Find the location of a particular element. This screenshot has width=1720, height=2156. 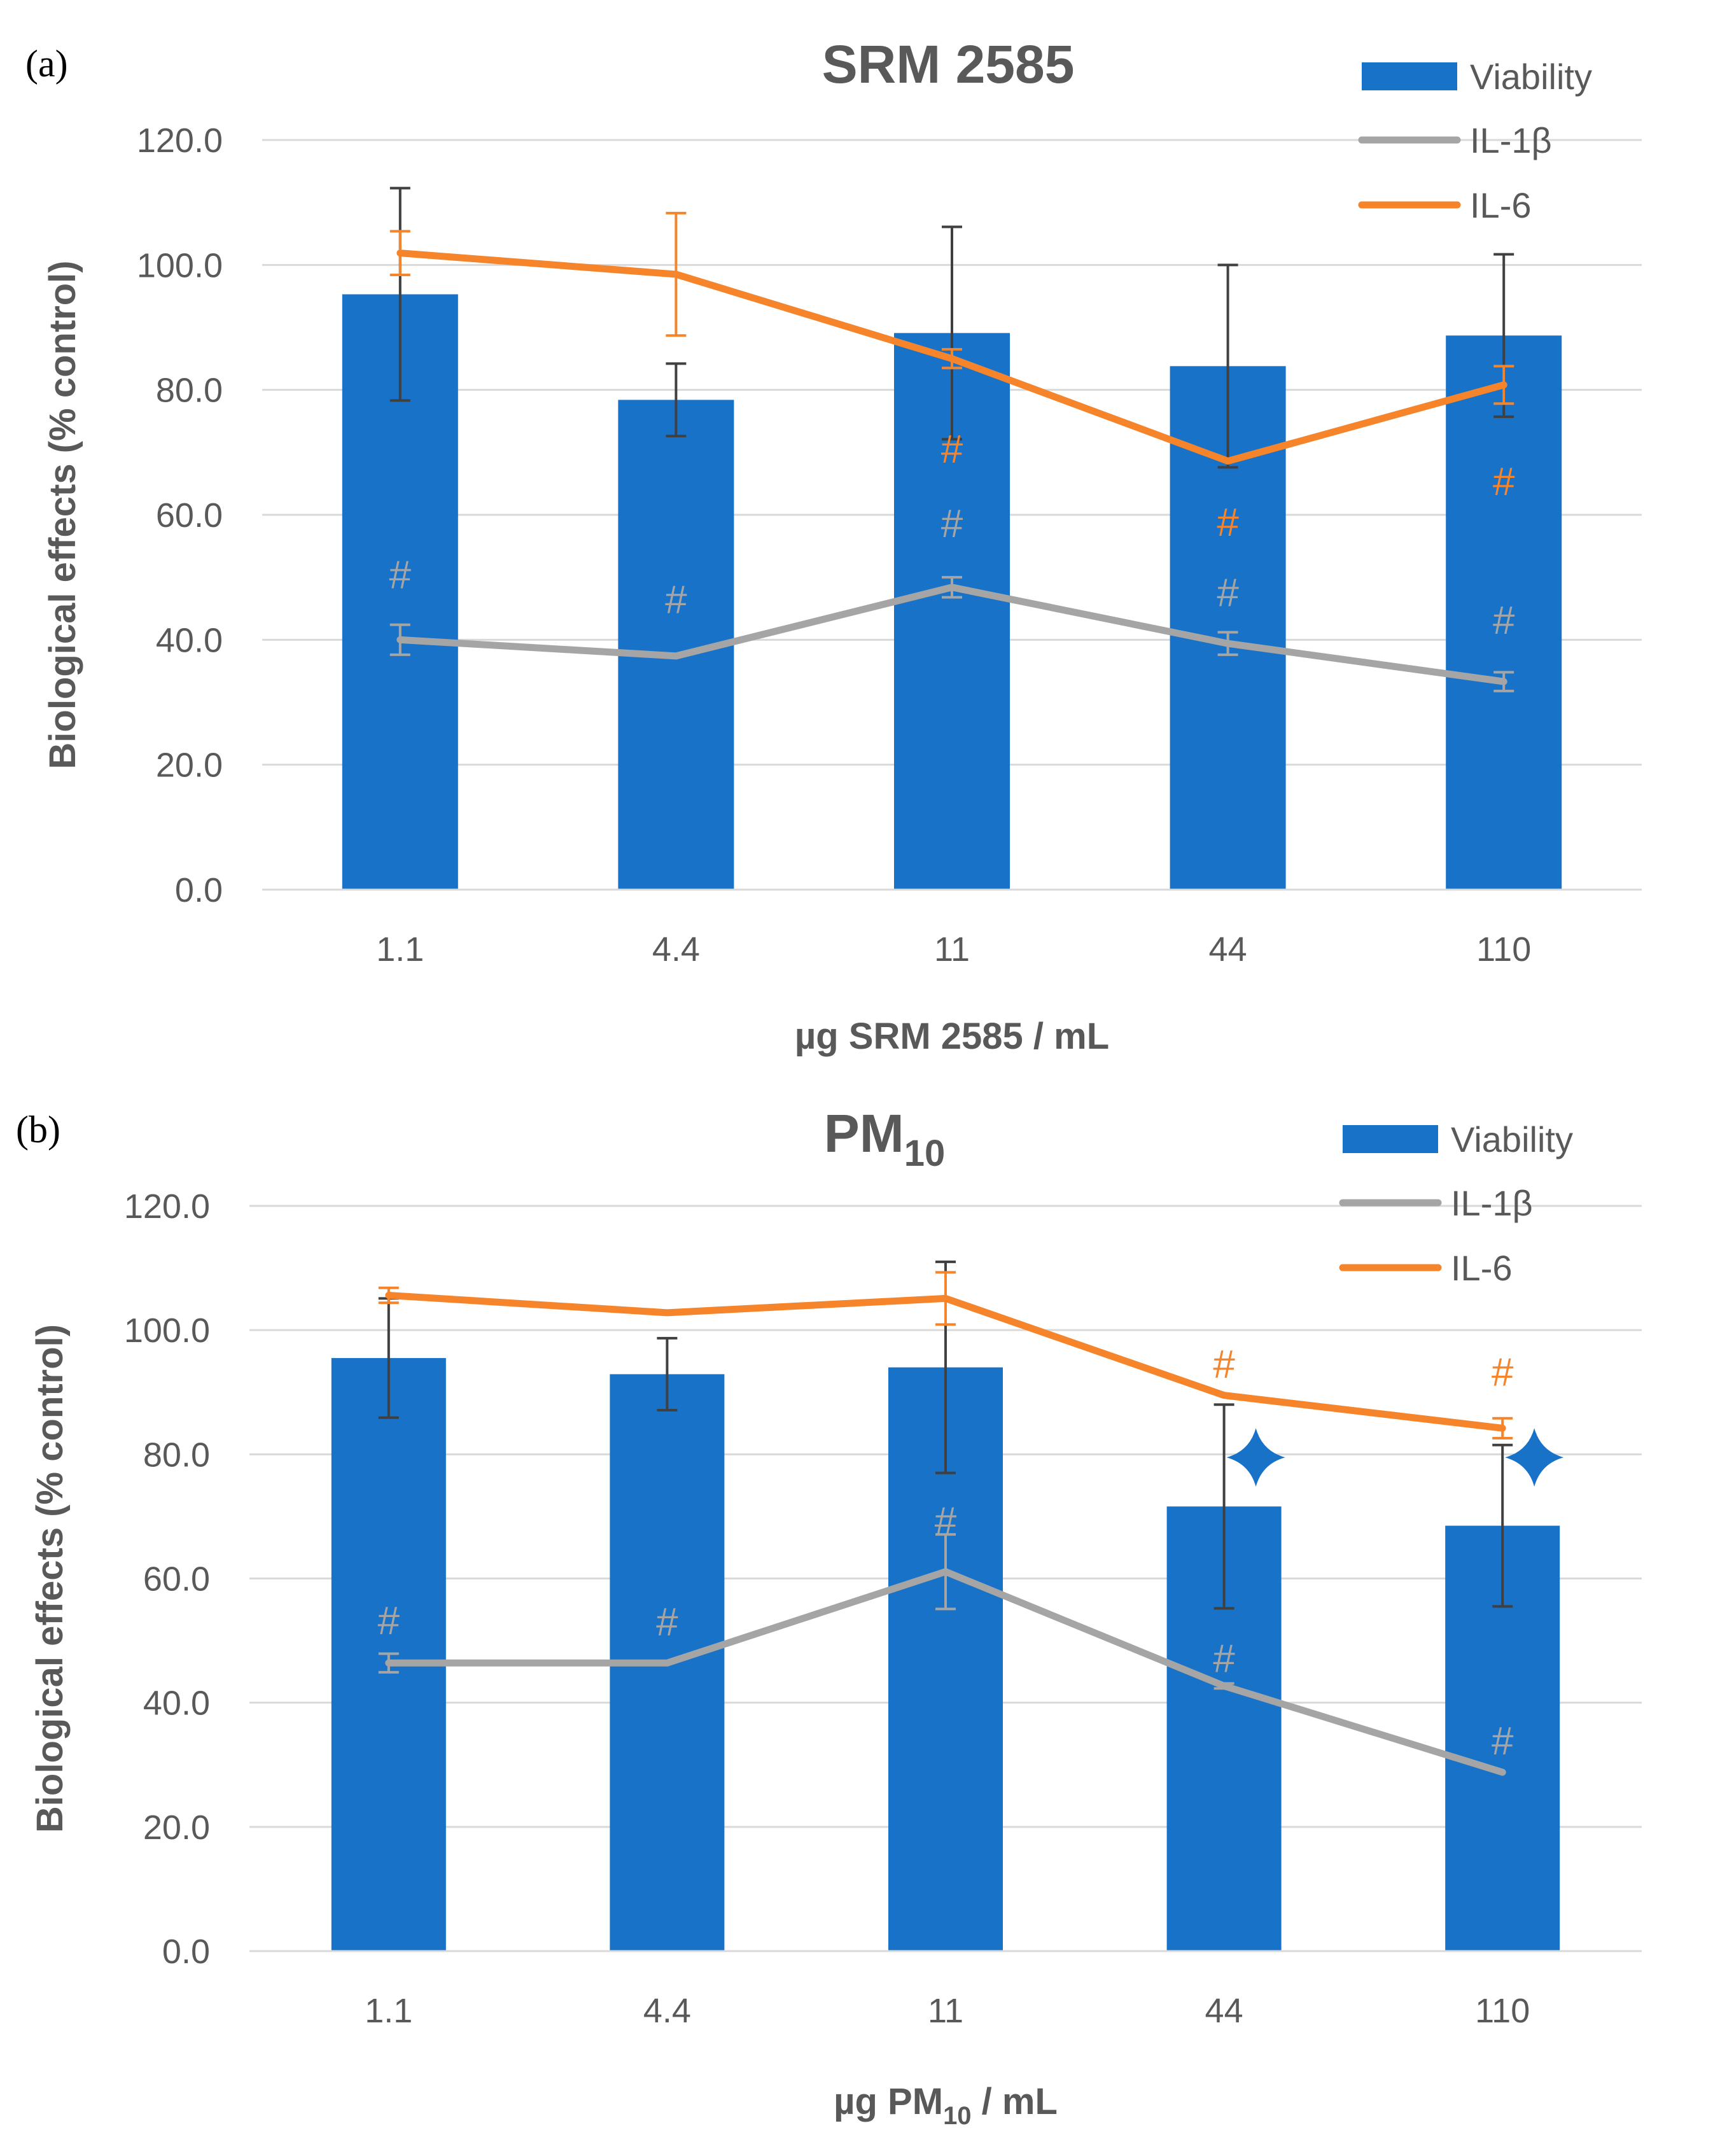

bar-viability is located at coordinates (1504, 612).